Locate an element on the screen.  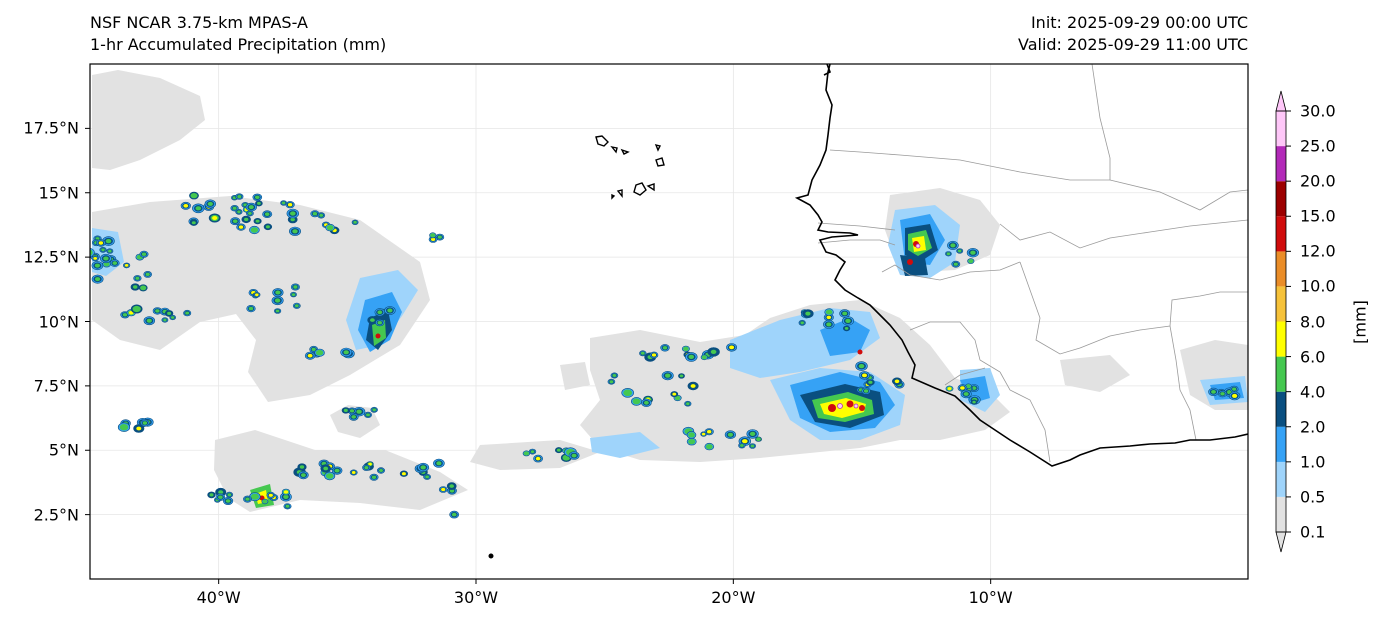
colorbar-level-label: 0.5 is located at coordinates (1313, 497).